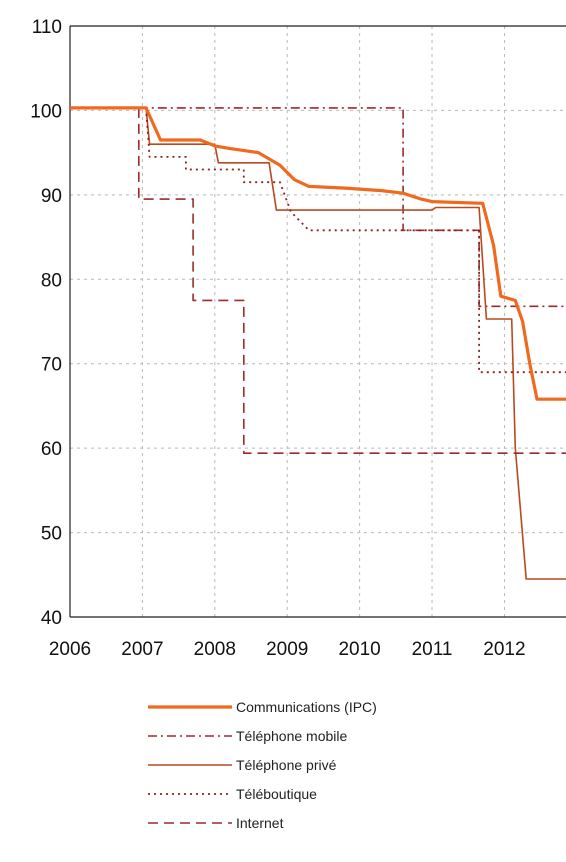 The height and width of the screenshot is (862, 566). What do you see at coordinates (51, 196) in the screenshot?
I see `y-tick-label: 90` at bounding box center [51, 196].